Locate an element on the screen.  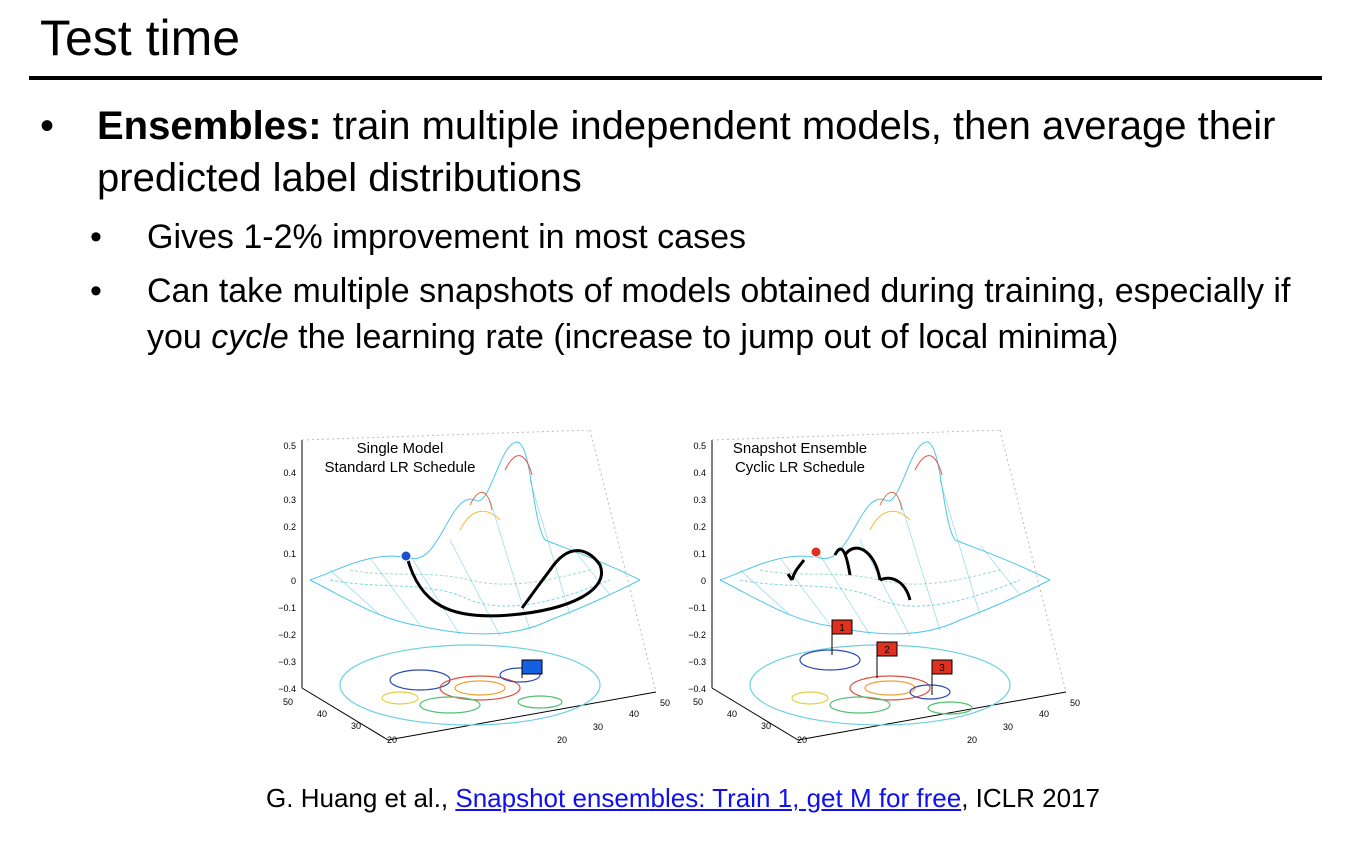
sub-bullet-improvement: Gives 1-2% improvement in most cases is located at coordinates (446, 237).